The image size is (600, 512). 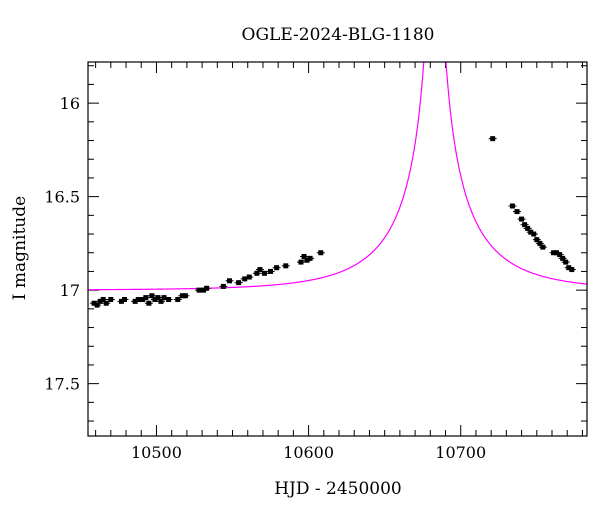 What do you see at coordinates (70, 103) in the screenshot?
I see `y-tick-label: 16` at bounding box center [70, 103].